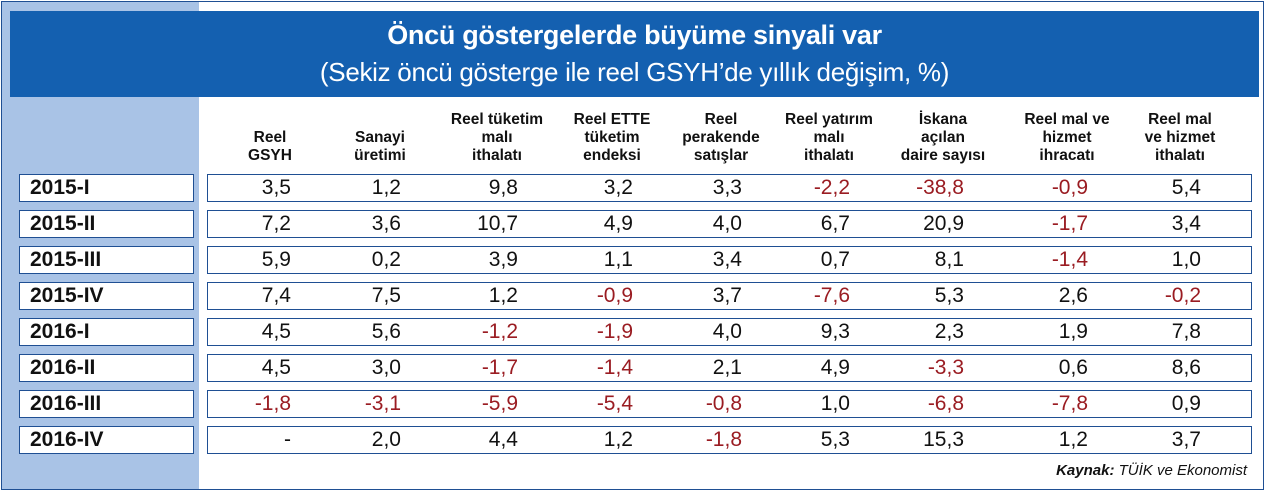 Image resolution: width=1265 pixels, height=491 pixels. Describe the element at coordinates (727, 295) in the screenshot. I see `cell-value: 3,7` at that location.